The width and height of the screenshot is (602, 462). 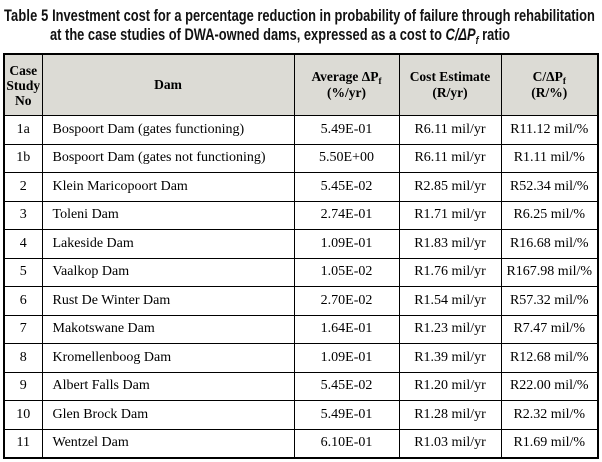 I want to click on cell-ratio: R16.68 mil/%, so click(x=549, y=244).